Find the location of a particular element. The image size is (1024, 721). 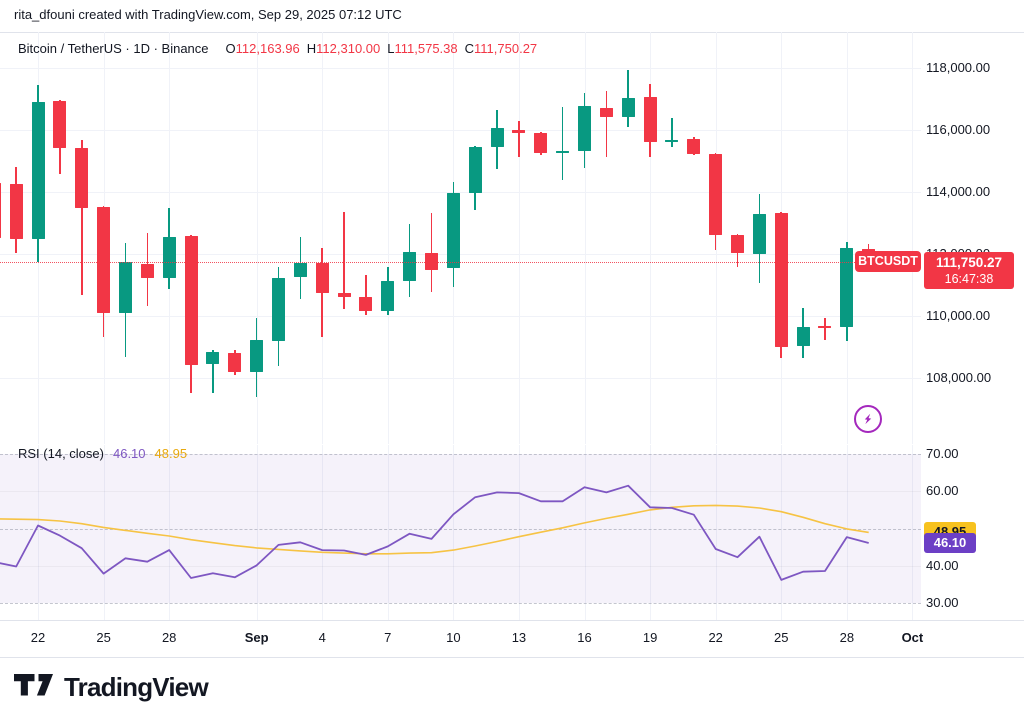

close-value: 111,750.27 is located at coordinates (506, 48).